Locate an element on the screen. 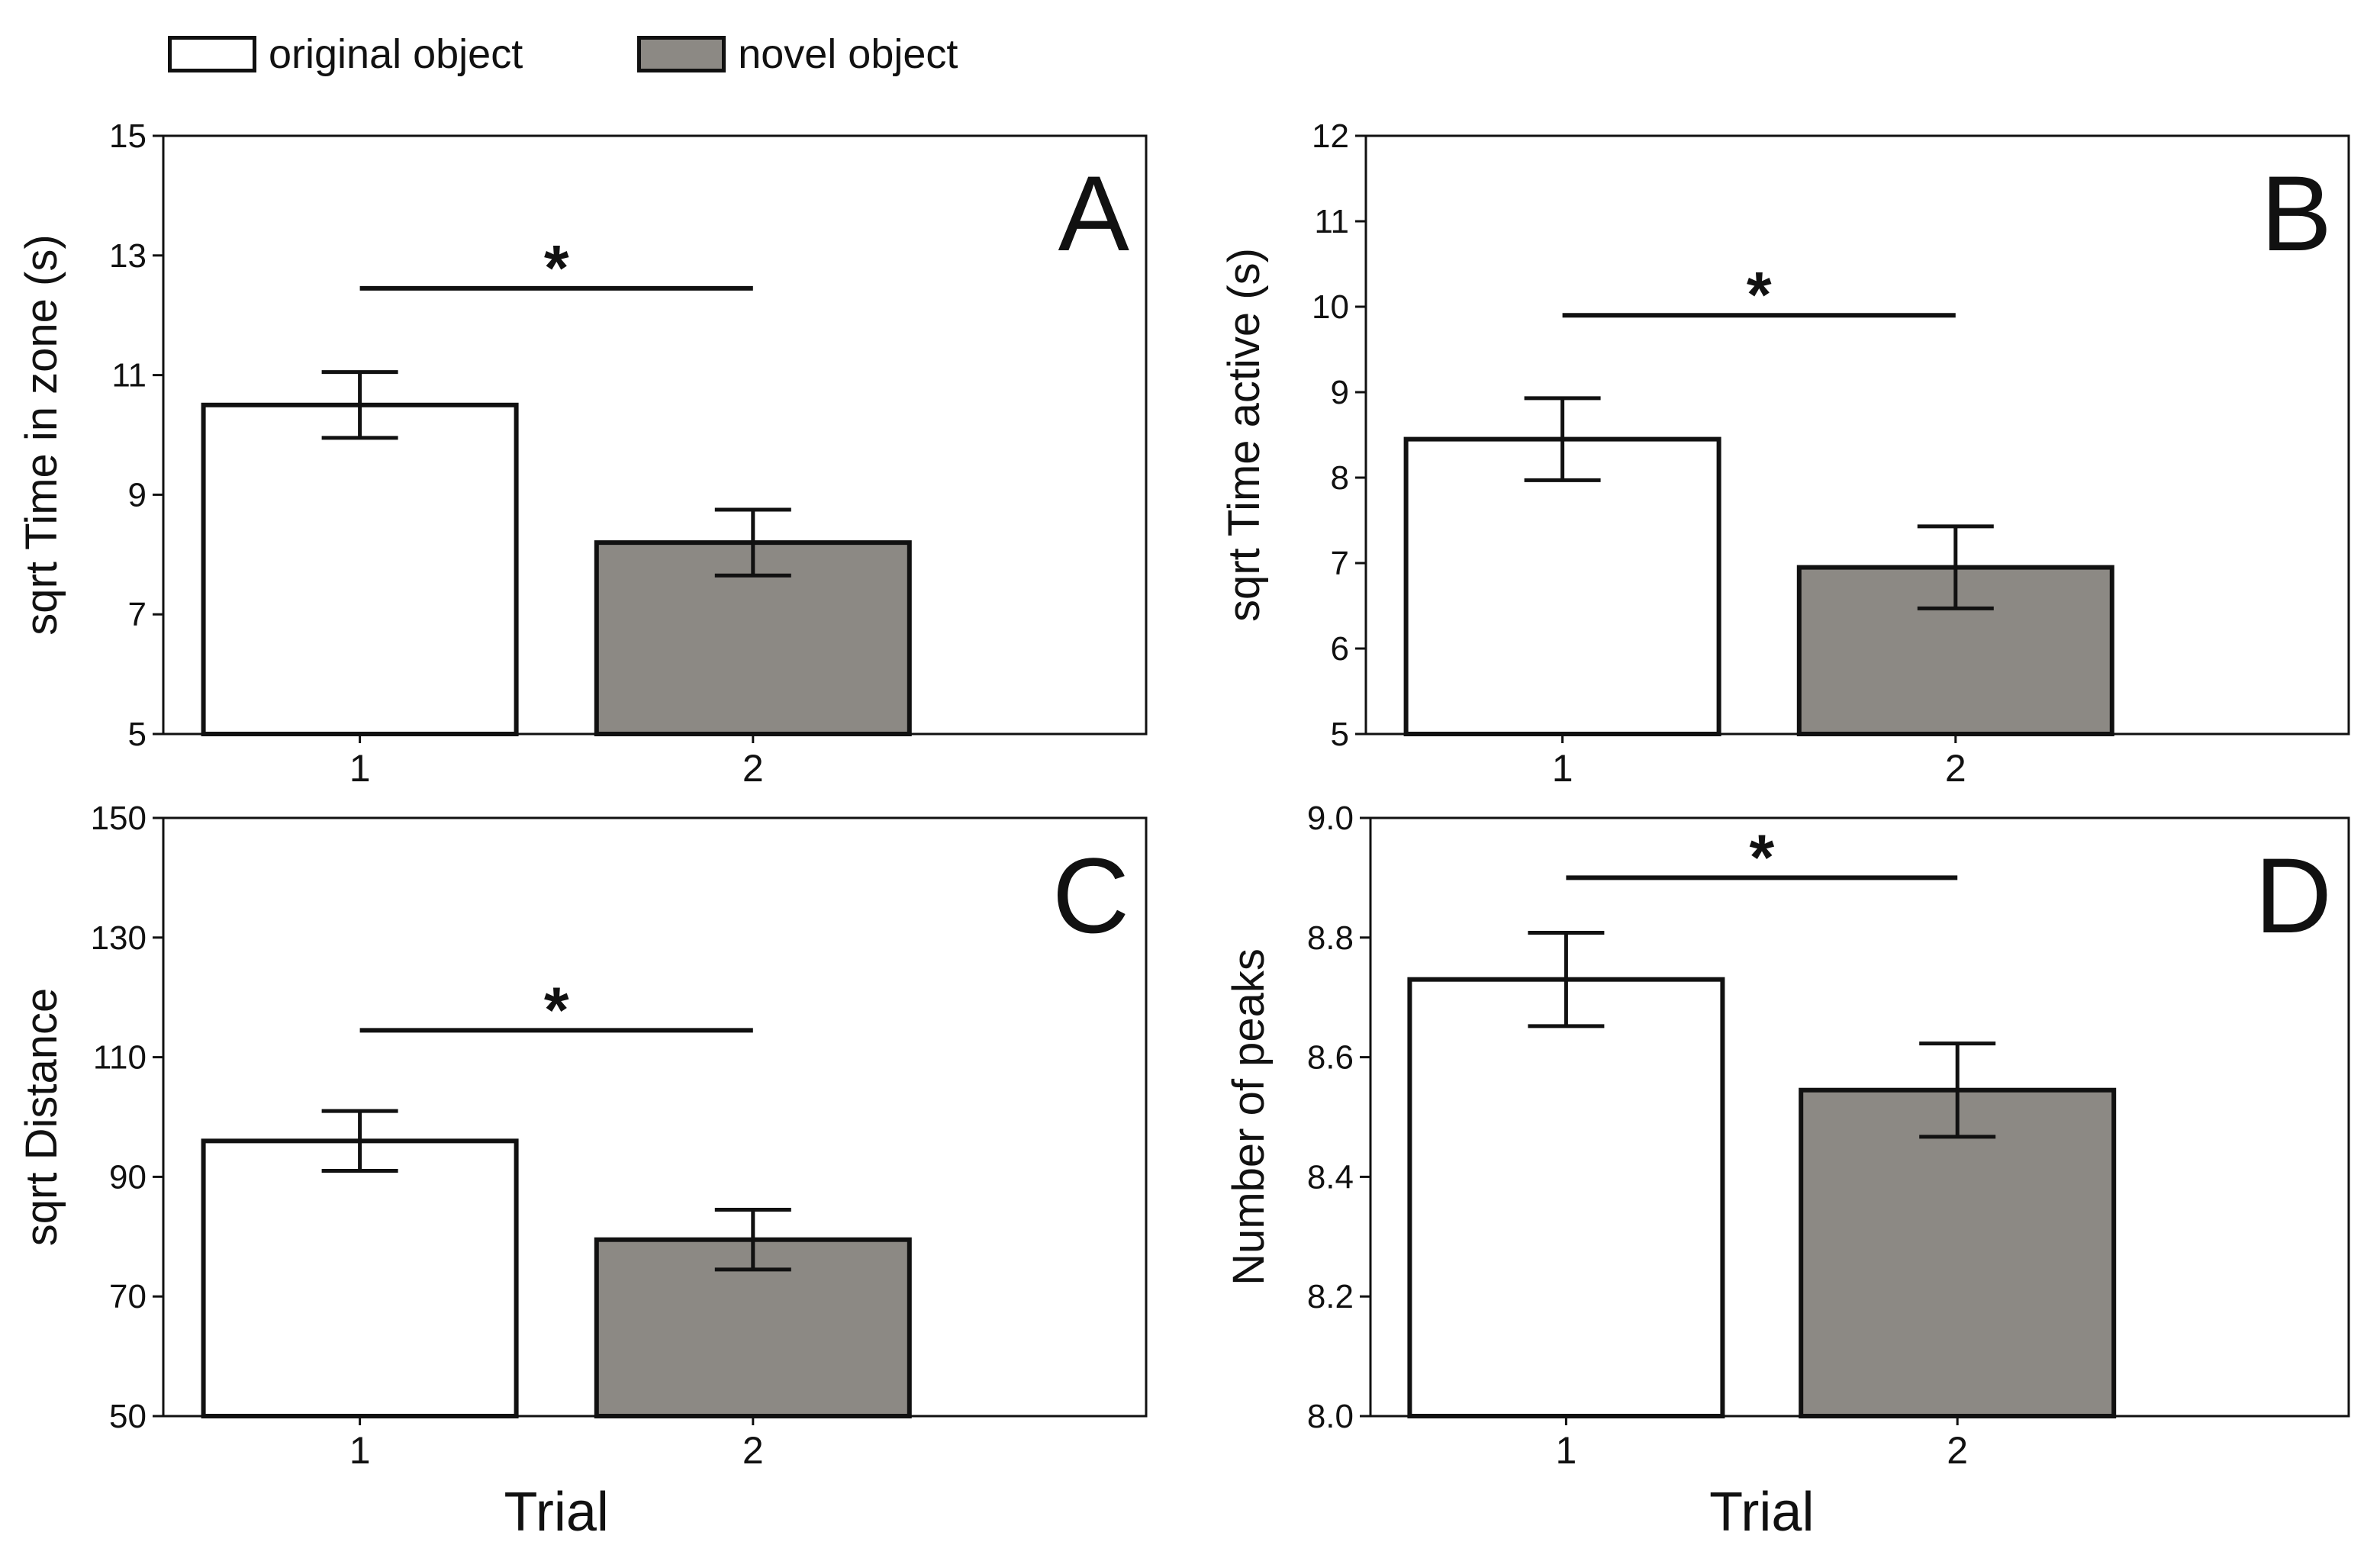  x-tick-label-b-1: 1 is located at coordinates (1562, 769).